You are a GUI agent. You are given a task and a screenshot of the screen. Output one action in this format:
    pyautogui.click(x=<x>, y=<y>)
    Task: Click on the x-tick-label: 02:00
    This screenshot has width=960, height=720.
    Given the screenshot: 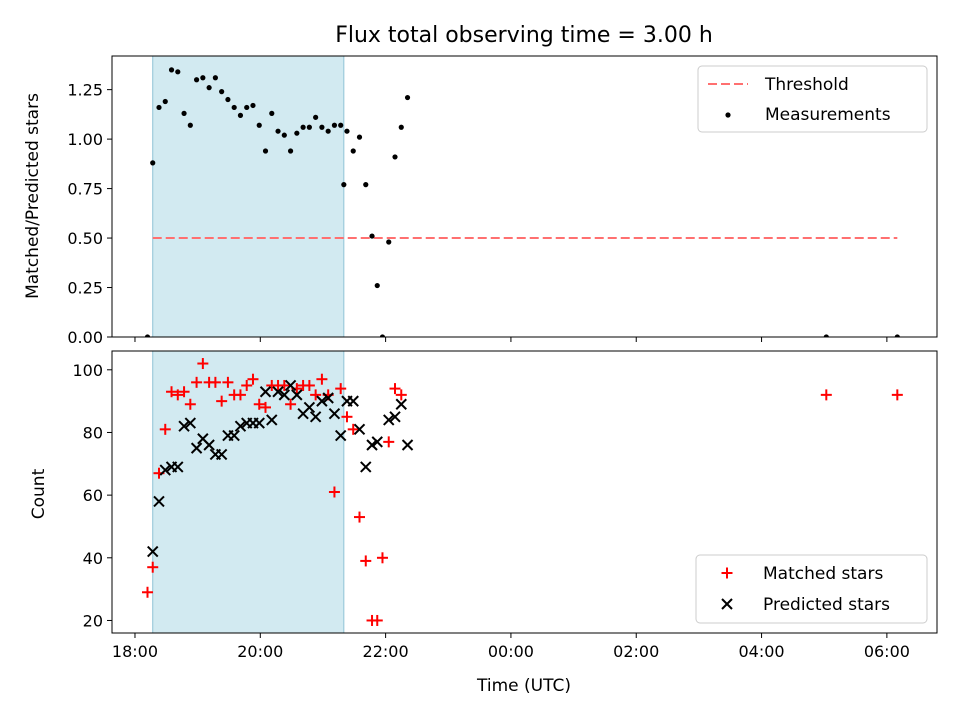 What is the action you would take?
    pyautogui.click(x=636, y=651)
    